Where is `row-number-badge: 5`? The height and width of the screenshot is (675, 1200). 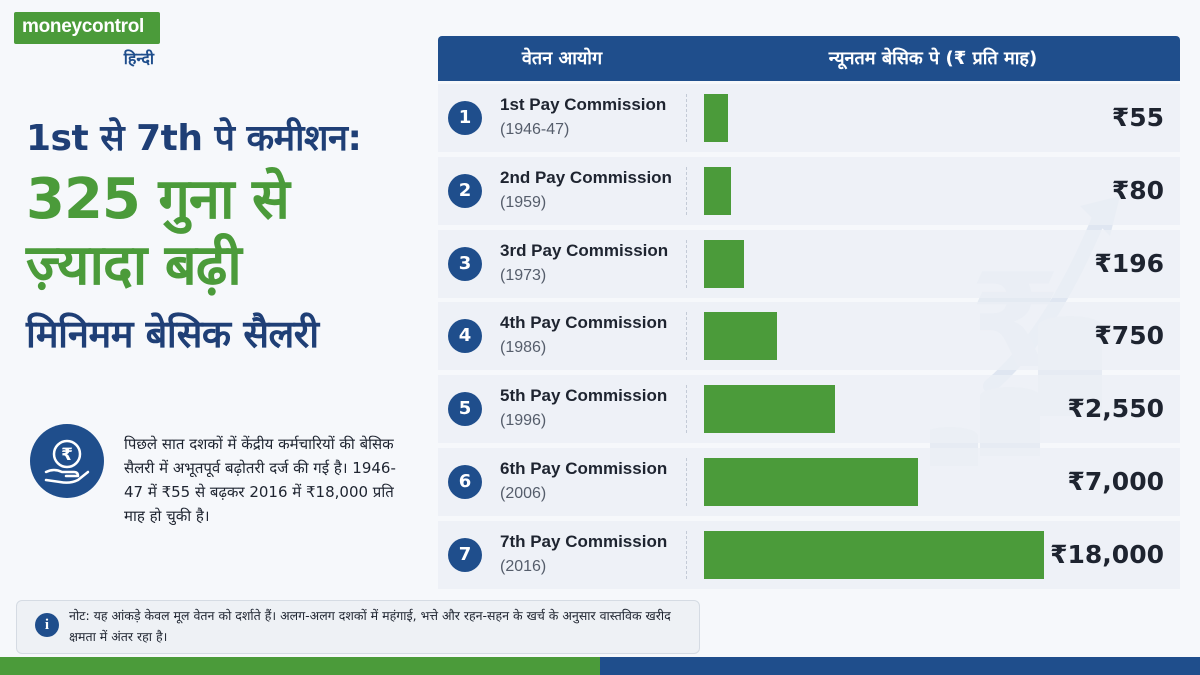
row-number-badge: 5 is located at coordinates (465, 409).